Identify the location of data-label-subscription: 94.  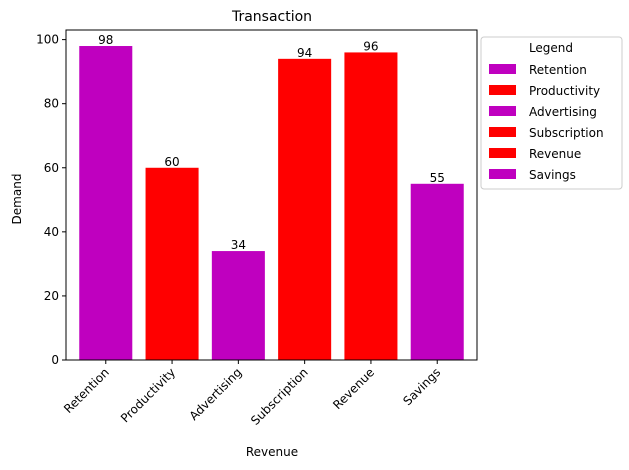
(304, 53).